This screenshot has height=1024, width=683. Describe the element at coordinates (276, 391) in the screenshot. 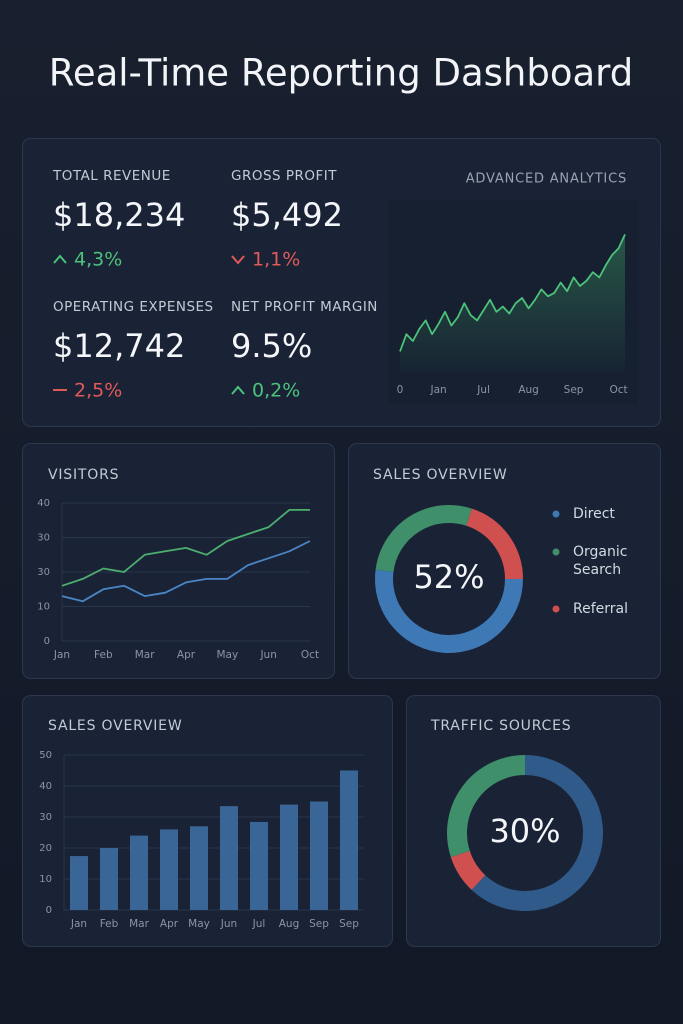

I see `kpi-change: 0,2%` at that location.